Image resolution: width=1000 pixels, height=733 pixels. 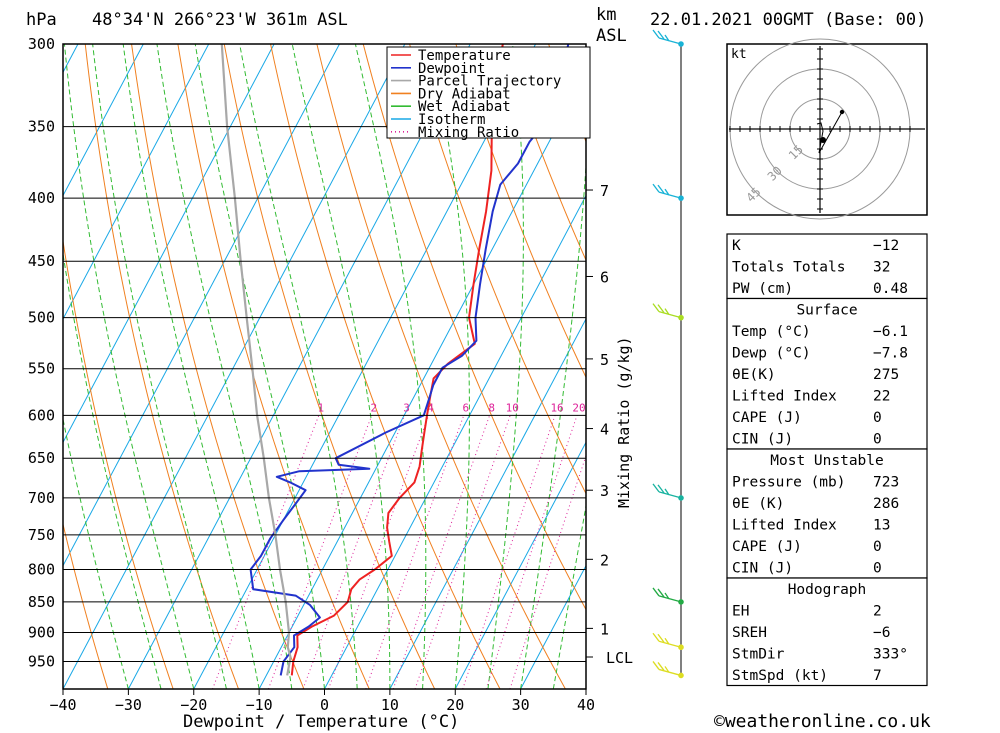 I want to click on hodograph-trace, so click(x=829, y=132).